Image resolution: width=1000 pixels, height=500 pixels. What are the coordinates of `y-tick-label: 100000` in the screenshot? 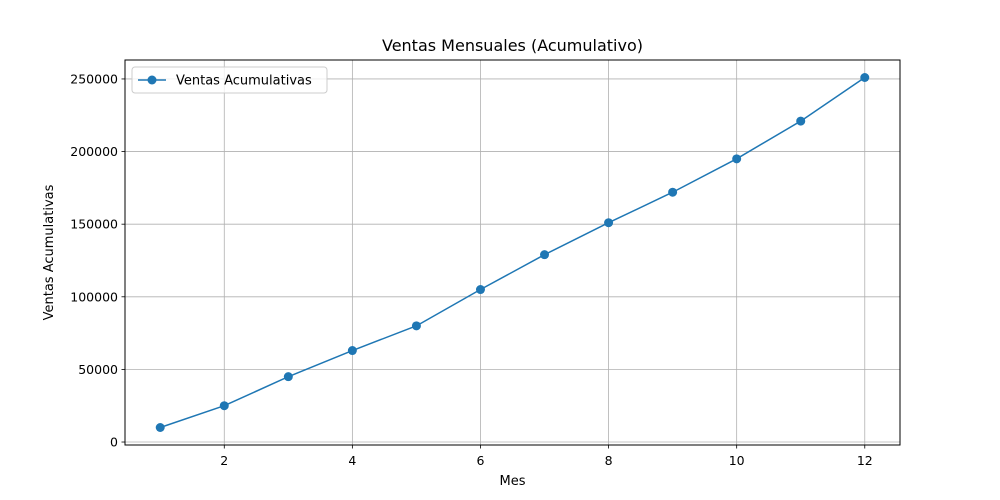 It's located at (94, 296).